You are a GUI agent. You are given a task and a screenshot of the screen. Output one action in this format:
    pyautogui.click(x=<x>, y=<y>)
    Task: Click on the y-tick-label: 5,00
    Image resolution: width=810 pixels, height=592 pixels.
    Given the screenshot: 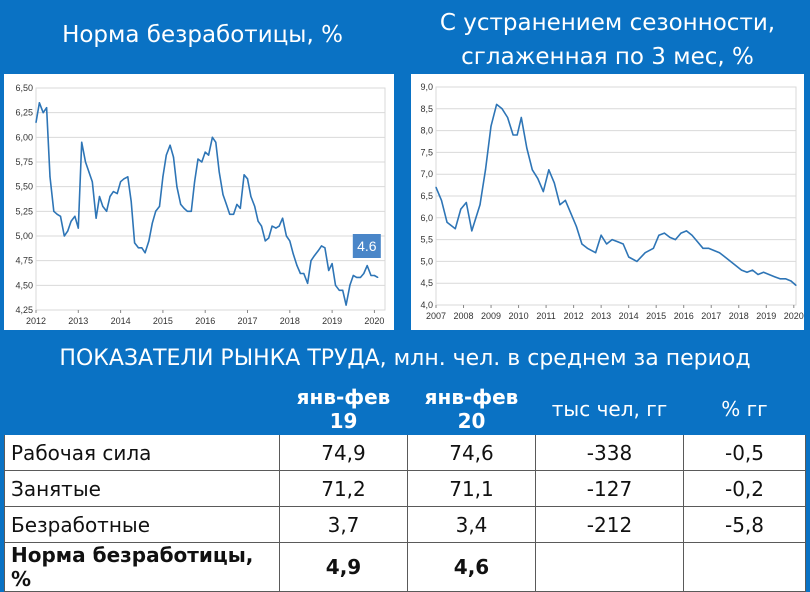 What is the action you would take?
    pyautogui.click(x=24, y=236)
    